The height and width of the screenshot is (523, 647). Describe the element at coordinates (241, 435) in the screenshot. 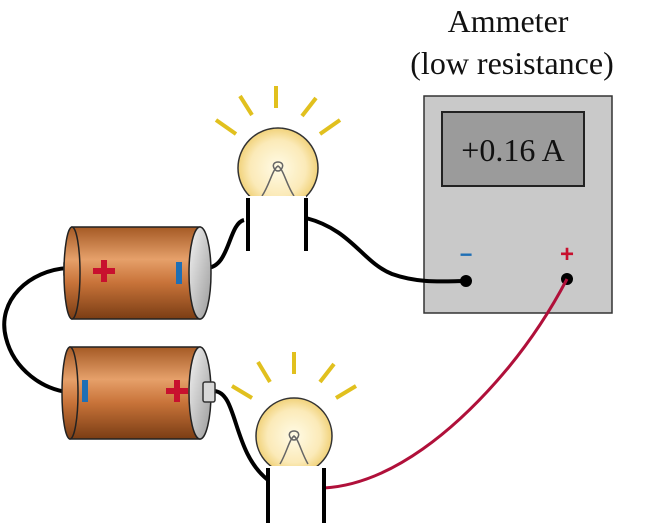

I see `wire-battery-to-bottom-bulb` at that location.